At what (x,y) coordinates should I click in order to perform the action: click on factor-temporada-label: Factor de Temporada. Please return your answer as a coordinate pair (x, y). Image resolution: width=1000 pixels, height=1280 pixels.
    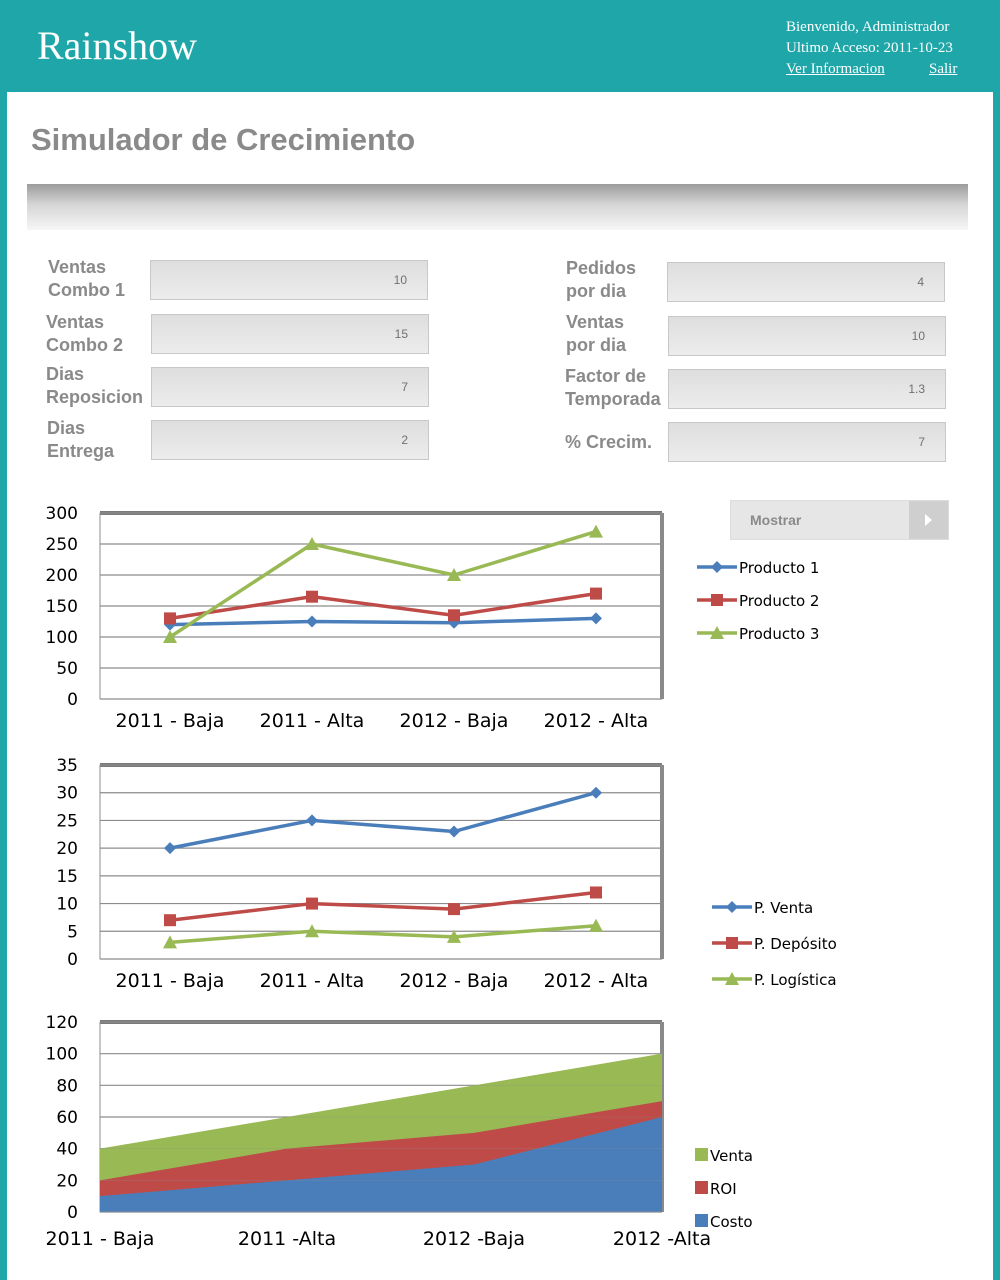
    Looking at the image, I should click on (613, 387).